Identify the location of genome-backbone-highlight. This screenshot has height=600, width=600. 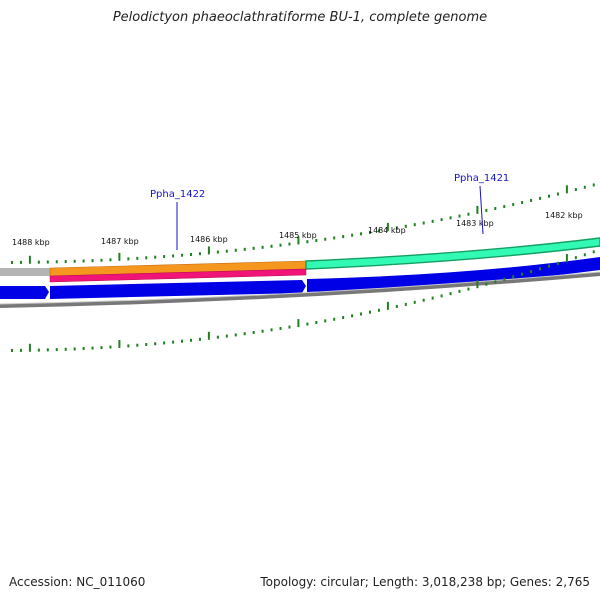
(300, 288).